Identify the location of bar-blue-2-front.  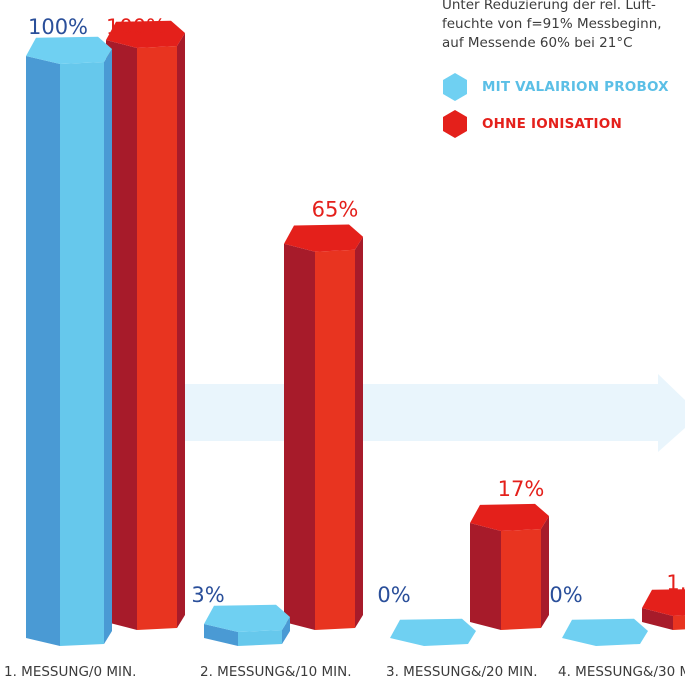
(260, 638).